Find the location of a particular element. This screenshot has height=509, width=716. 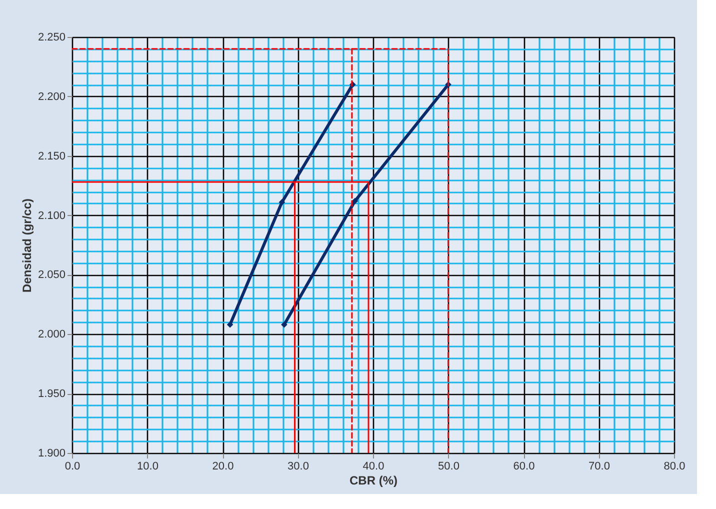

x-tick-label: 50.0 is located at coordinates (449, 466).